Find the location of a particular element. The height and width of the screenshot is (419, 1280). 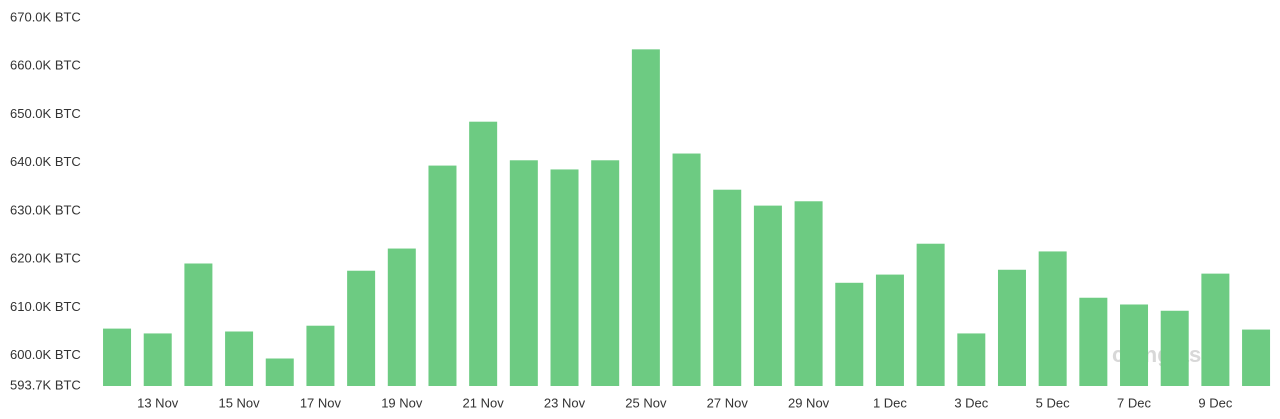

x-tick-label: 13 Nov is located at coordinates (158, 402).